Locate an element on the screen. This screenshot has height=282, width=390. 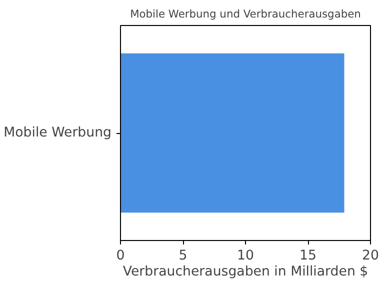
x-tick-label: 0 is located at coordinates (120, 256).